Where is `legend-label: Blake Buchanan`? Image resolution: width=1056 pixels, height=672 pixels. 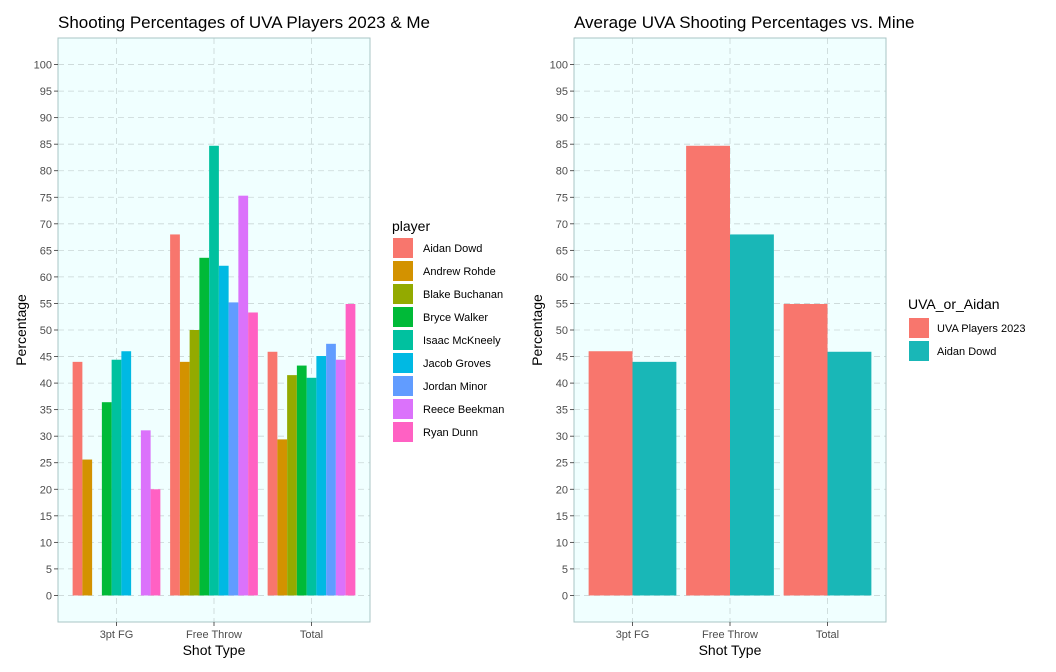
legend-label: Blake Buchanan is located at coordinates (463, 295).